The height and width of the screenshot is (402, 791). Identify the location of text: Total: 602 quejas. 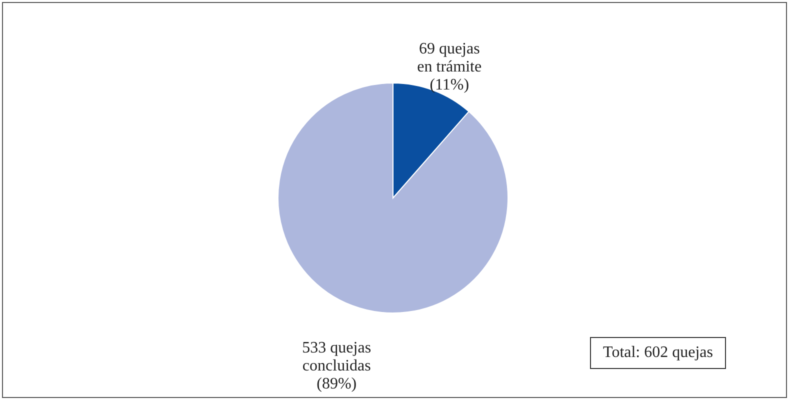
(658, 353).